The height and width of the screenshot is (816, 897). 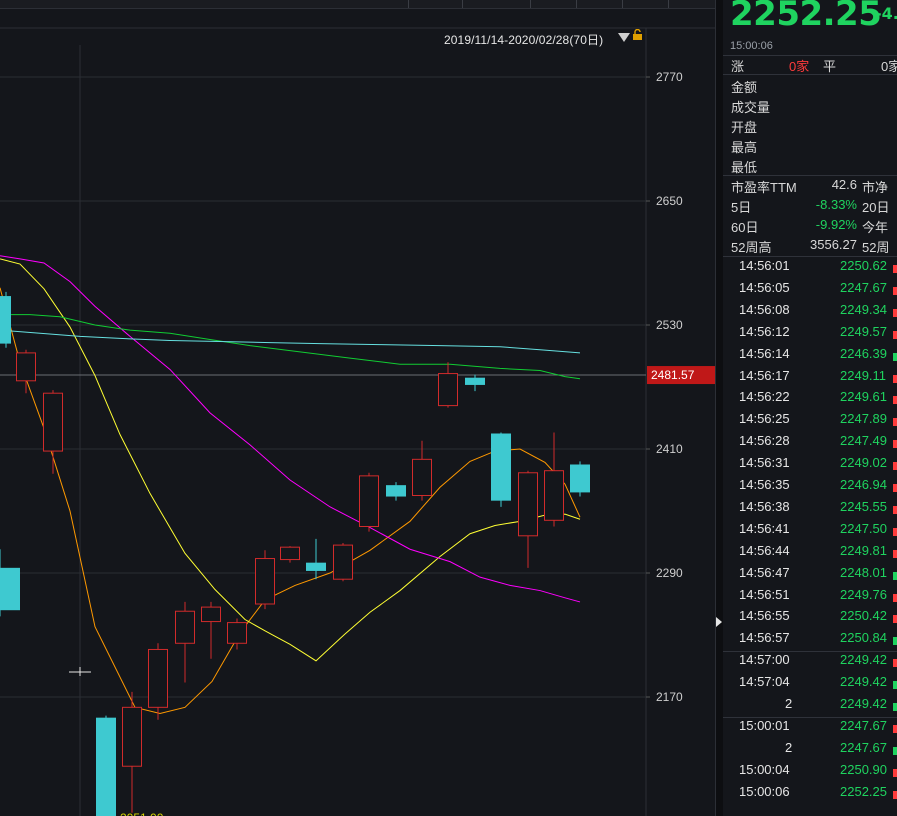 What do you see at coordinates (863, 331) in the screenshot?
I see `tick-price: 2249.57` at bounding box center [863, 331].